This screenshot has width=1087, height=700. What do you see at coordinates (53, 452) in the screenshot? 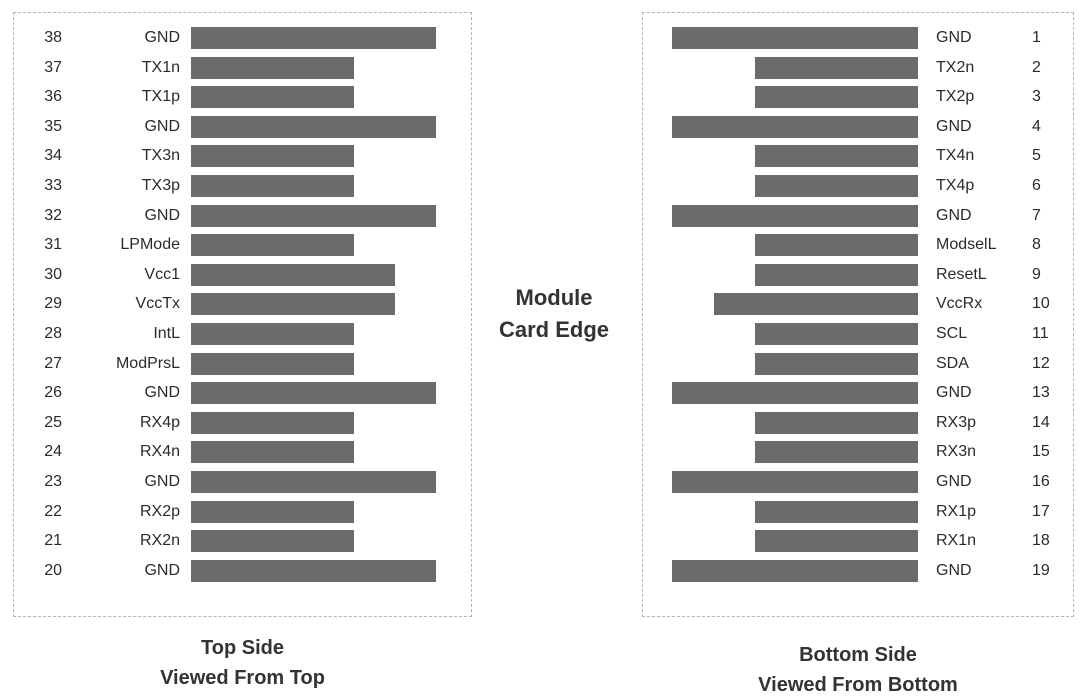
I see `pin-number: 24` at bounding box center [53, 452].